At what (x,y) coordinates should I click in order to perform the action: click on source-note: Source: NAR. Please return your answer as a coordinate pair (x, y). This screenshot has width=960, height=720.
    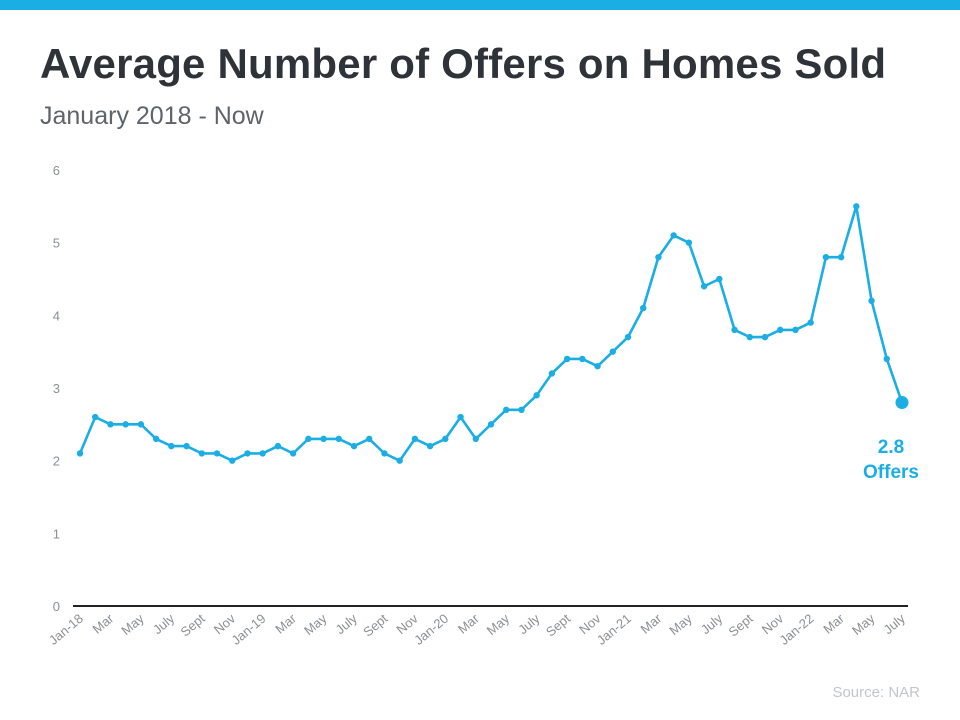
    Looking at the image, I should click on (876, 692).